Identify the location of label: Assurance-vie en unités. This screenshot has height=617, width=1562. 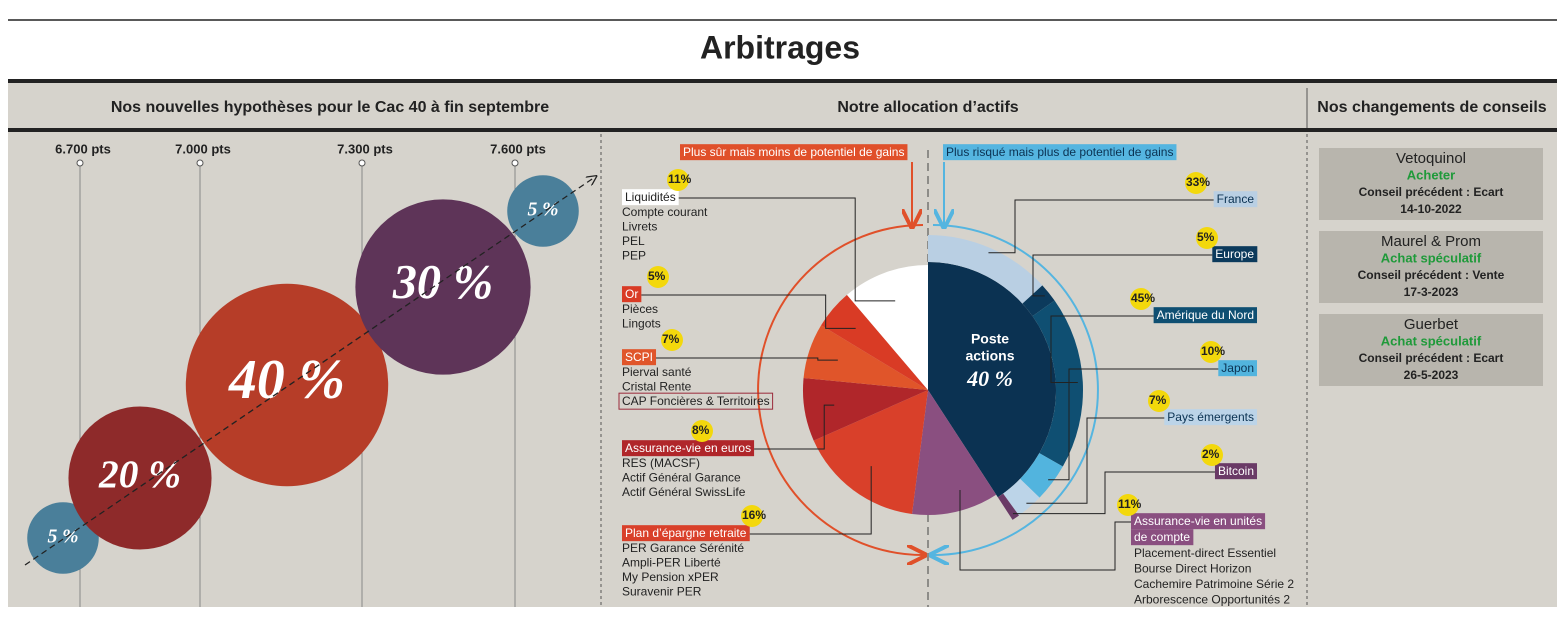
(1198, 521).